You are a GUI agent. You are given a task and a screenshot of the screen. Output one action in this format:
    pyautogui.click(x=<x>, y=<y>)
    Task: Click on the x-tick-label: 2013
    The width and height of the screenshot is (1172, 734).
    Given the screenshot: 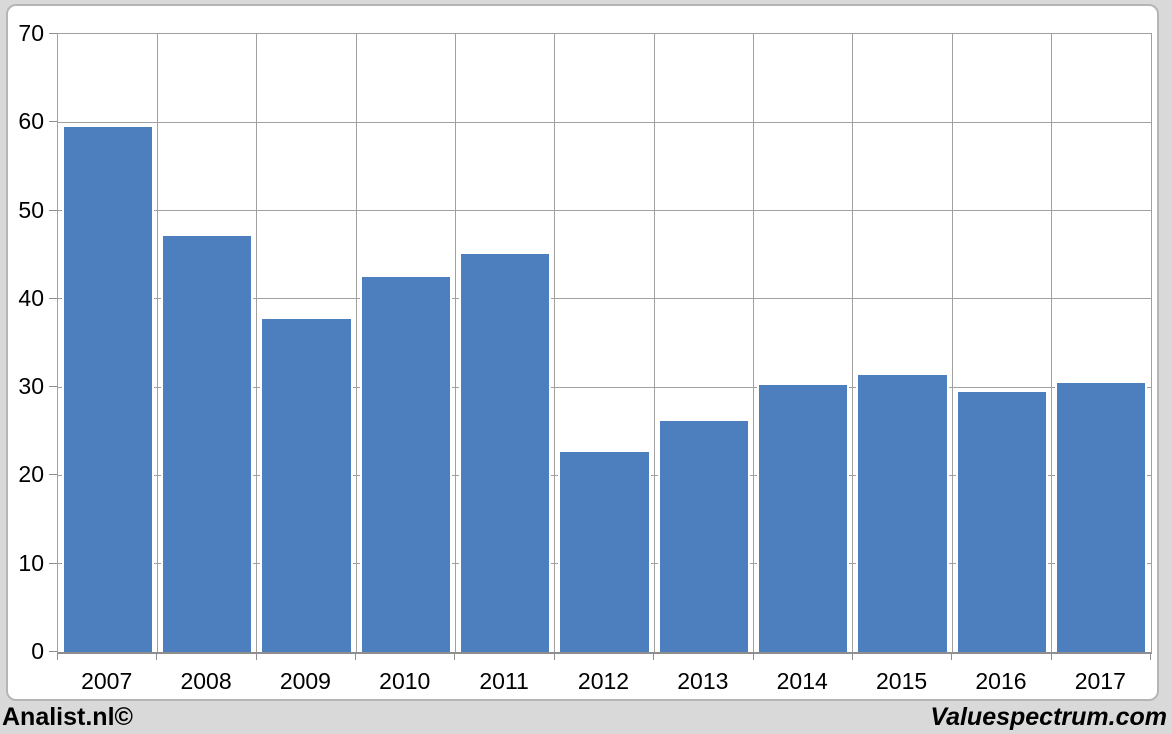 What is the action you would take?
    pyautogui.click(x=703, y=681)
    